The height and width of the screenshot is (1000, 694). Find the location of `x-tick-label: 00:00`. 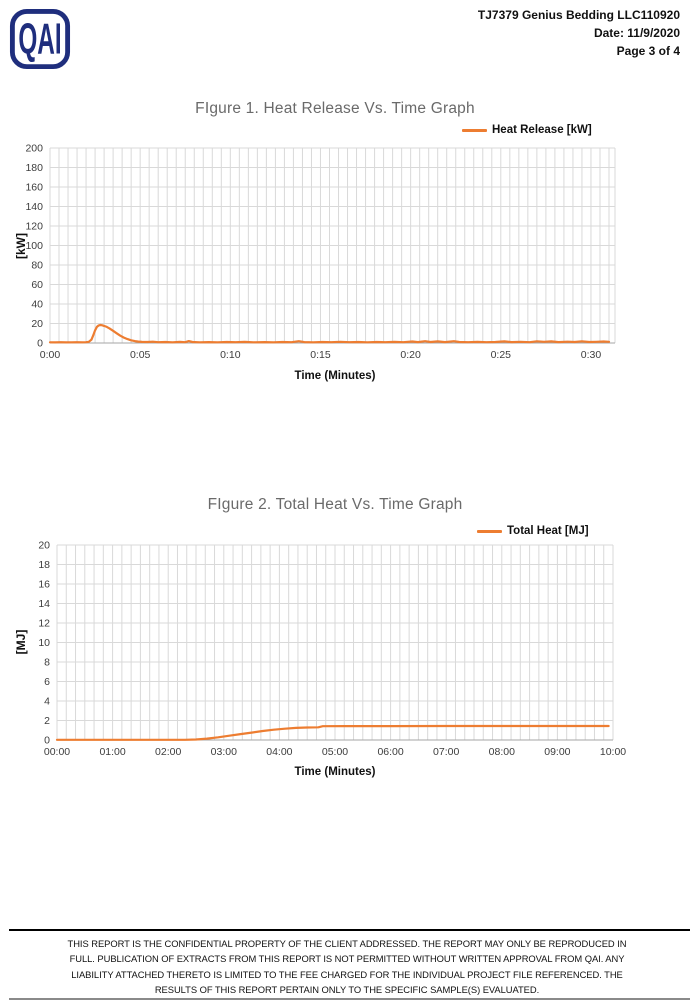

x-tick-label: 00:00 is located at coordinates (57, 752).